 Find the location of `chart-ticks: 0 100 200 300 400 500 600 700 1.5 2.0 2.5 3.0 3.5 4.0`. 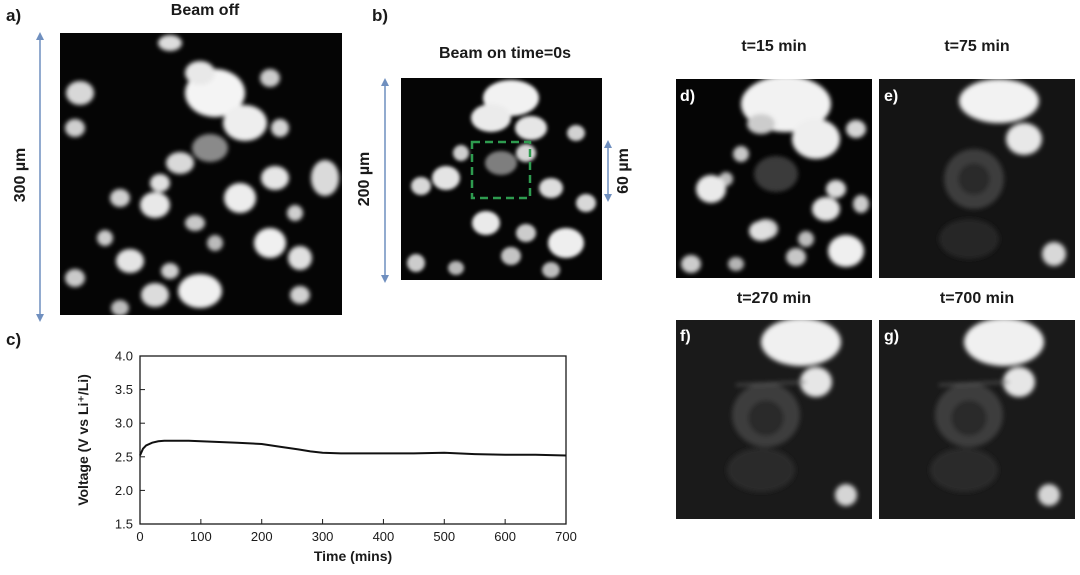

chart-ticks: 0 100 200 300 400 500 600 700 1.5 2.0 2.5 3.0 3.5 4.0 is located at coordinates (346, 447).